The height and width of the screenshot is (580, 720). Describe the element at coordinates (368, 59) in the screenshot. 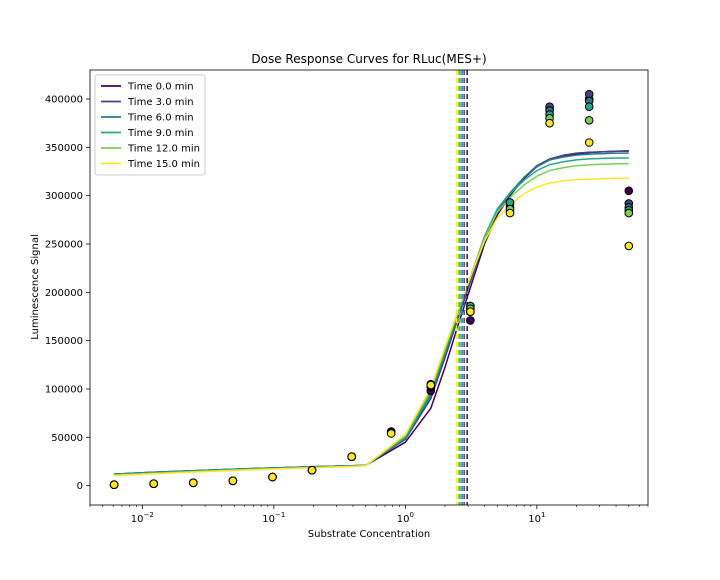

I see `chart-title: Dose Response Curves for RLuc(MES+)` at that location.